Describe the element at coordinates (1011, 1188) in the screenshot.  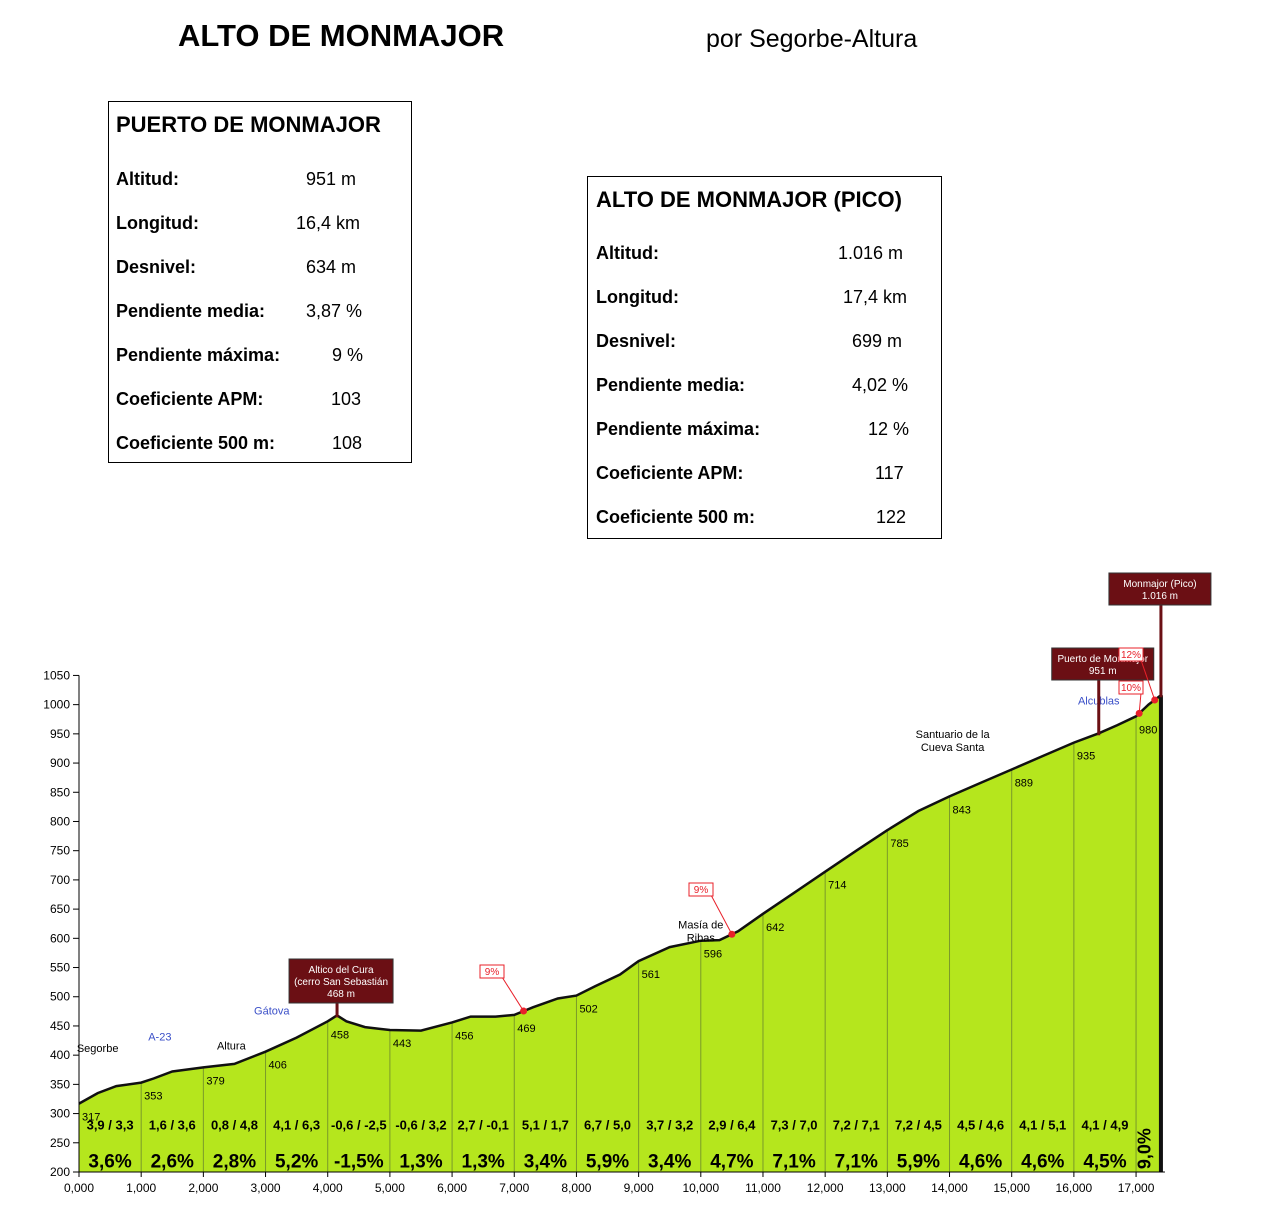
I see `x-tick-label: 15,000` at that location.